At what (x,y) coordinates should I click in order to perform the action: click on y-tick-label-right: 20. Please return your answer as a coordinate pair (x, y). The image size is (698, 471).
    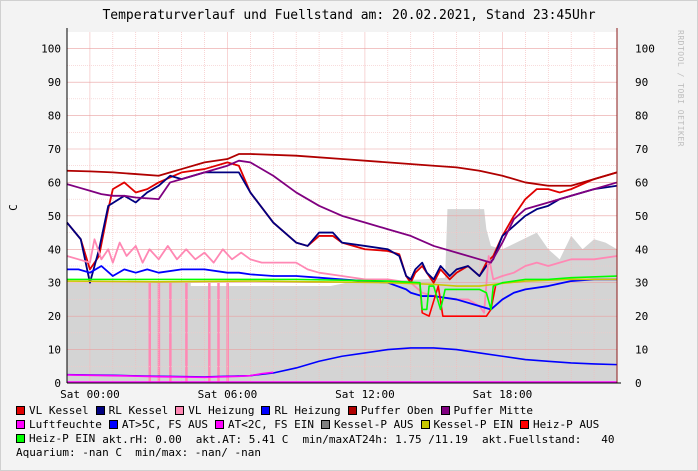
    Looking at the image, I should click on (641, 316).